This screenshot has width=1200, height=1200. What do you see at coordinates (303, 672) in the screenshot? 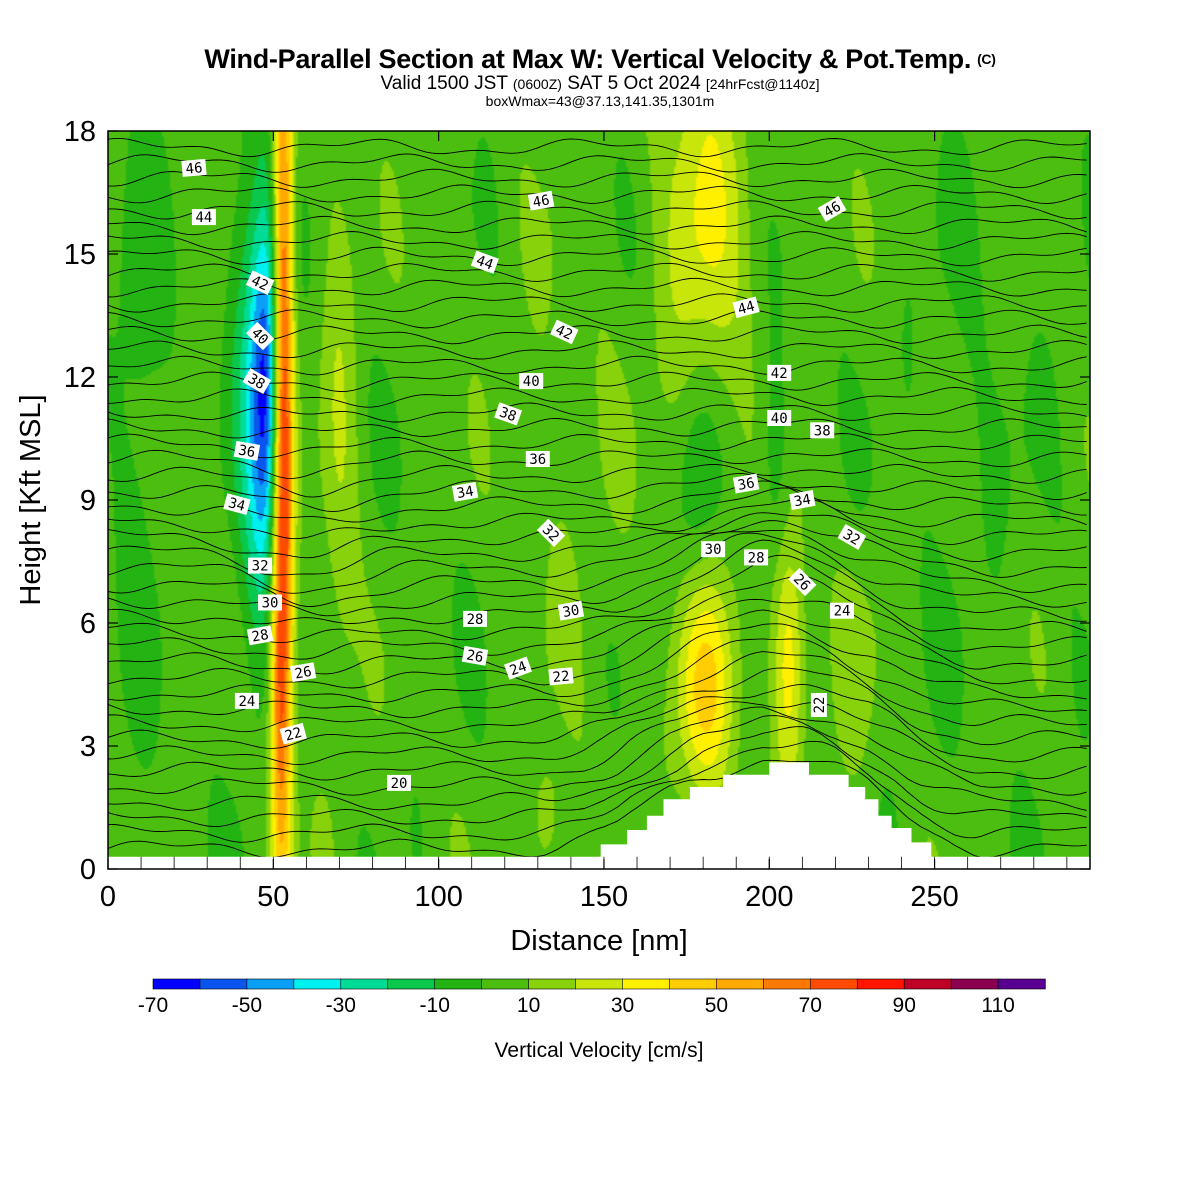
I see `contour-label: 26` at bounding box center [303, 672].